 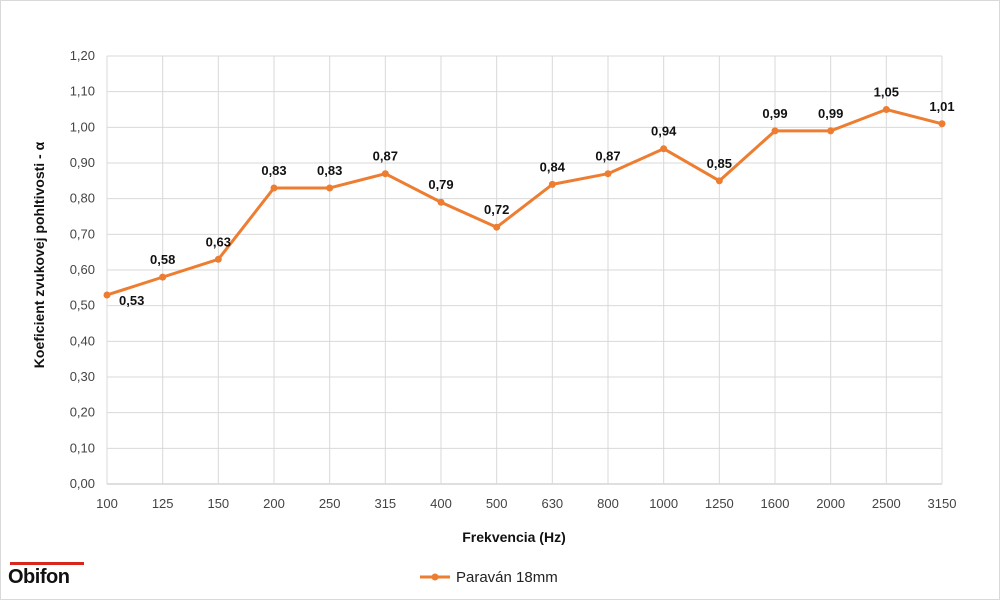 What do you see at coordinates (82, 162) in the screenshot?
I see `y-tick-label: 0,90` at bounding box center [82, 162].